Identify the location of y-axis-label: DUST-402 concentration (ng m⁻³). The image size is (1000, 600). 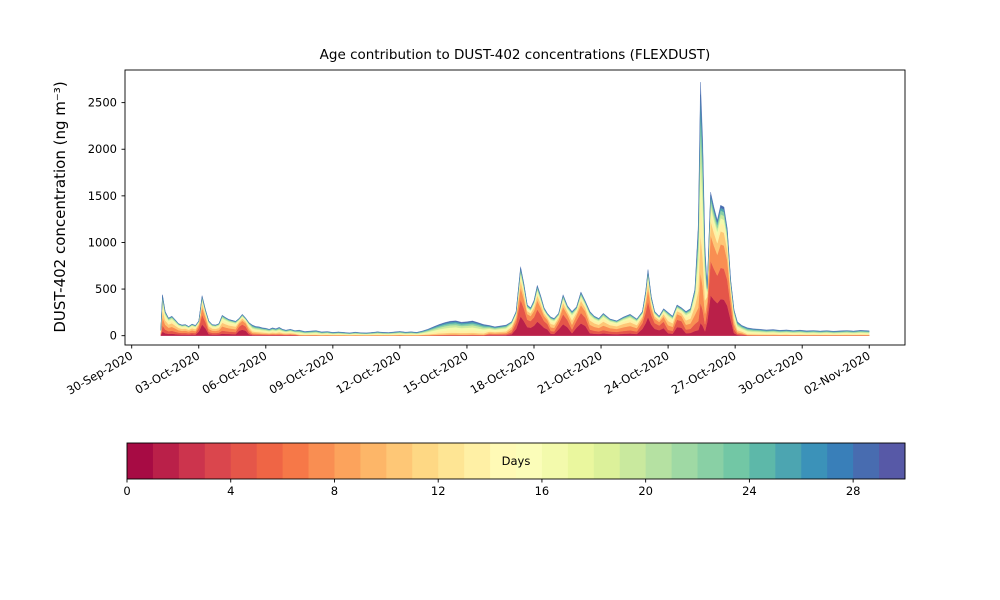
(60, 207).